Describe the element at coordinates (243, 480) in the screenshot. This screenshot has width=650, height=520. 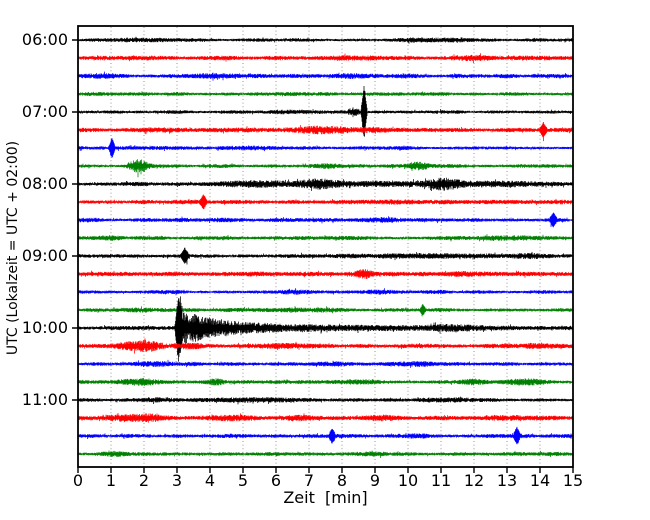
I see `x-tick-label: 5` at that location.